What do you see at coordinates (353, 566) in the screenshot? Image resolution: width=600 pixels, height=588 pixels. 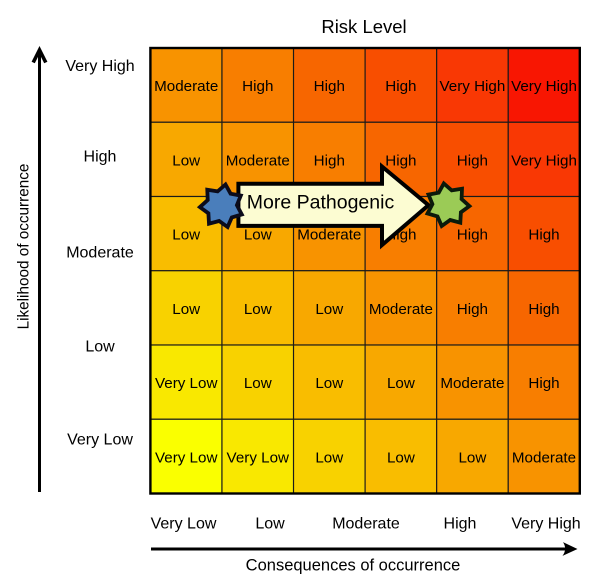 I see `svg-text: Consequences of occurrence` at bounding box center [353, 566].